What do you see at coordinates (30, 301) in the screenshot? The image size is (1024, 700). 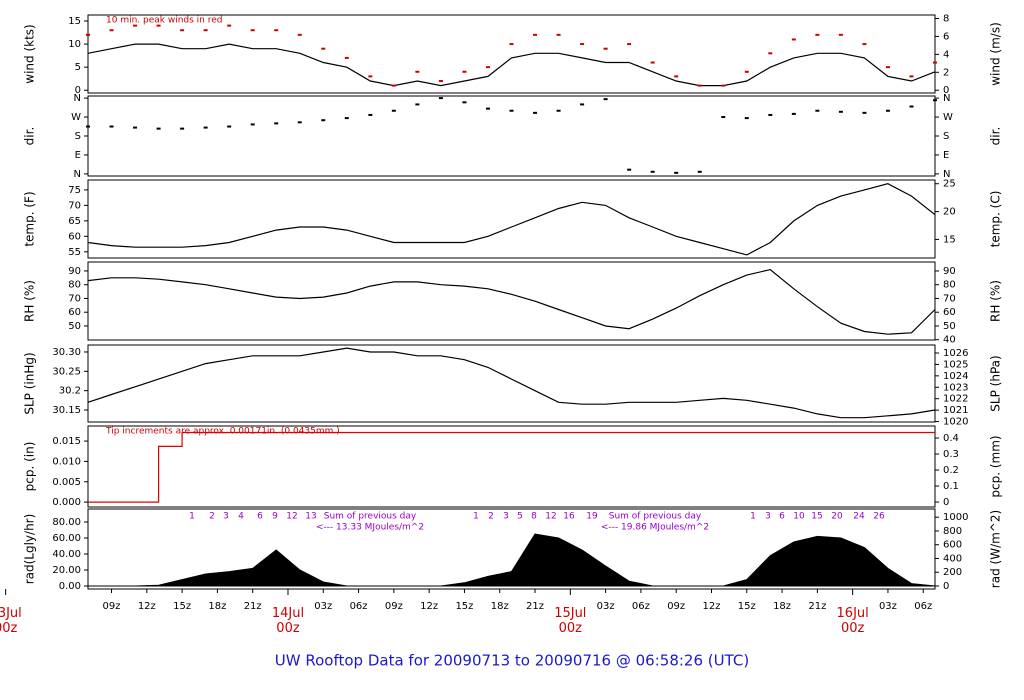 I see `y-axis-label: RH (%)` at bounding box center [30, 301].